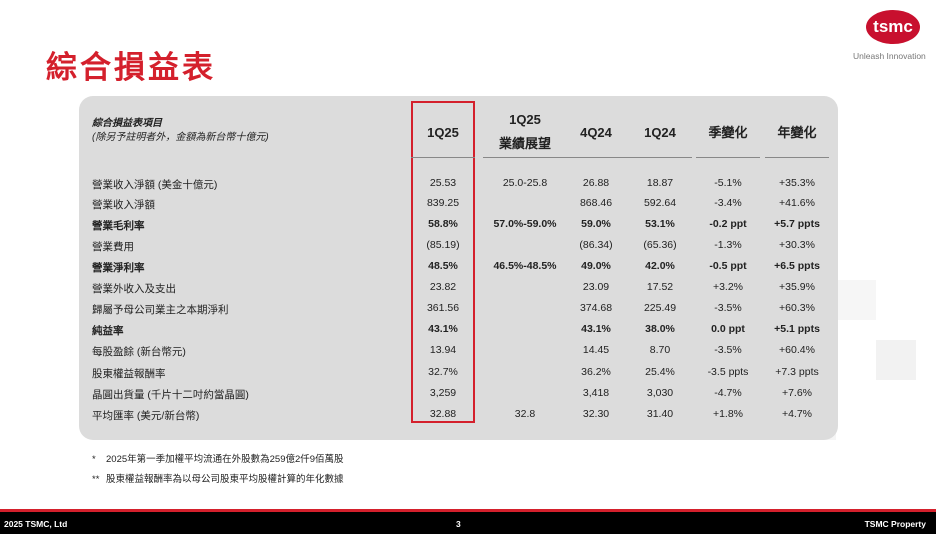 This screenshot has width=936, height=534. Describe the element at coordinates (797, 224) in the screenshot. I see `table-cell: +5.7 ppts` at that location.